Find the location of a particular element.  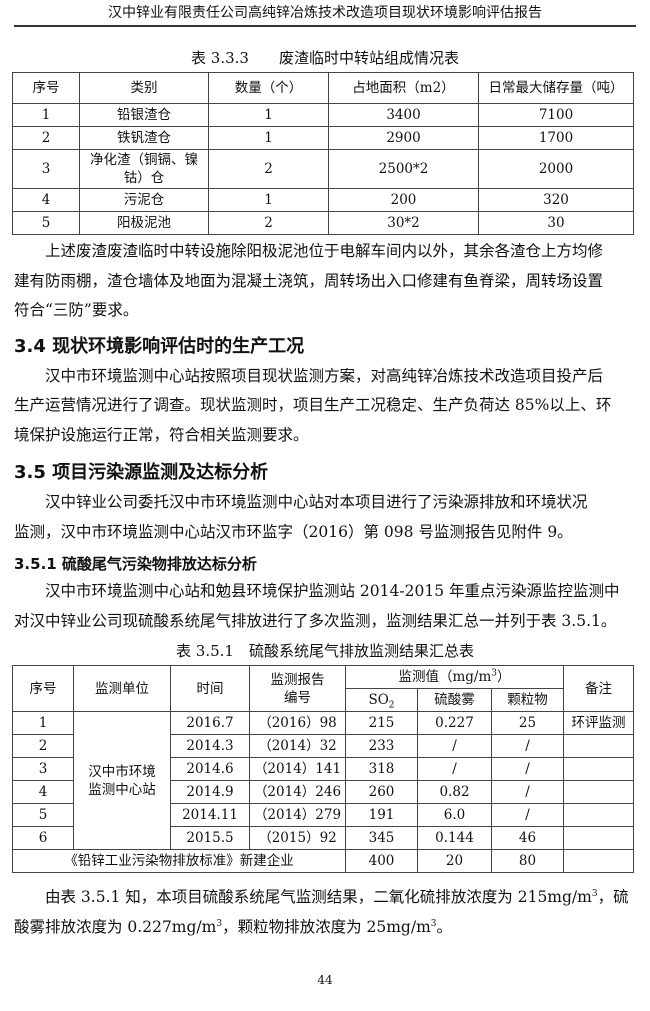

table-cell: 2015.5 is located at coordinates (210, 838).